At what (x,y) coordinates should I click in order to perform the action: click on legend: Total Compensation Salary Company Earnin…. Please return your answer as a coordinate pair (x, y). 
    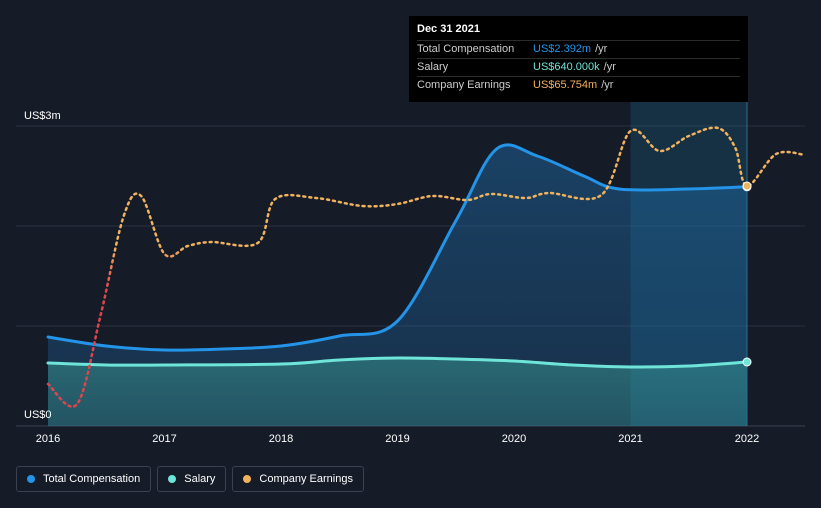
    Looking at the image, I should click on (190, 479).